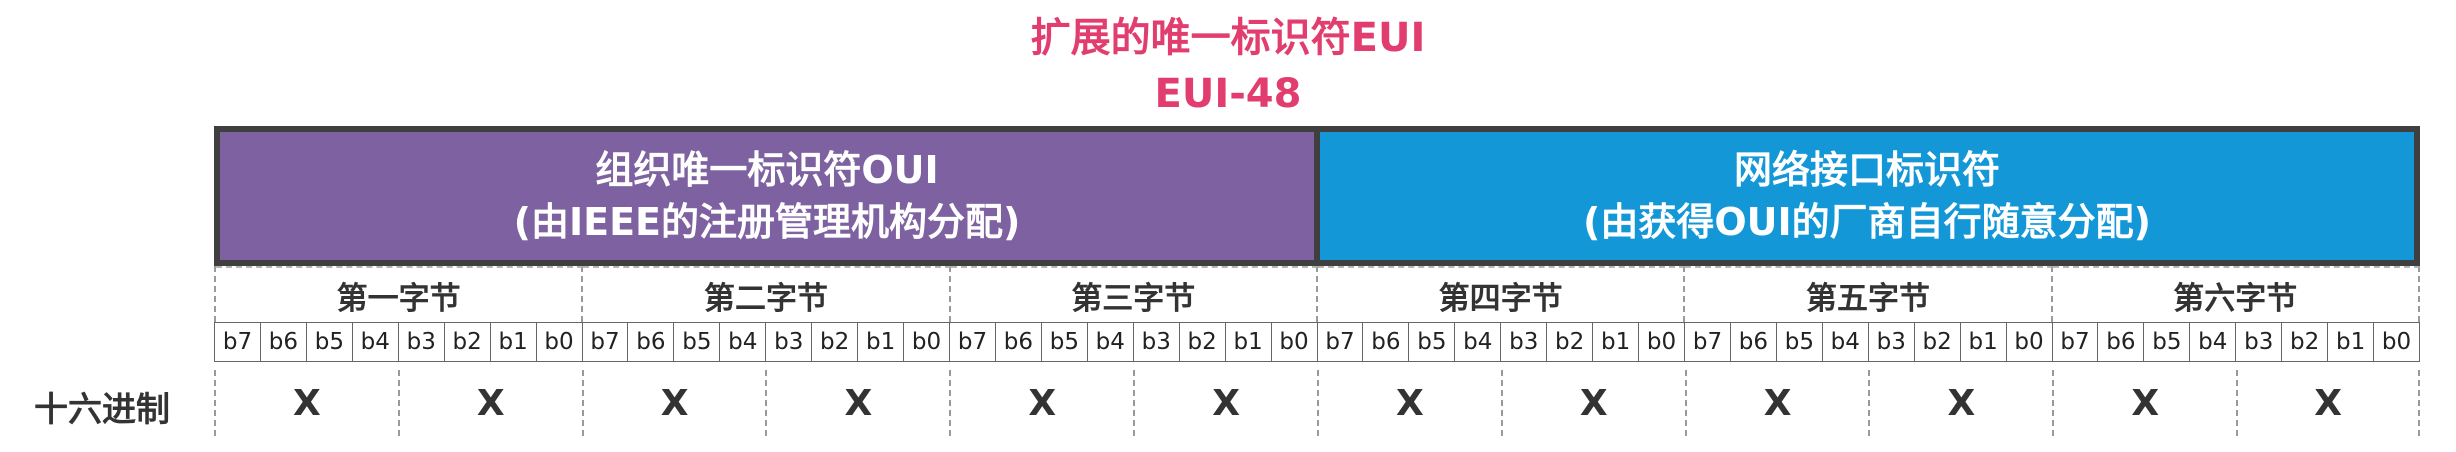  What do you see at coordinates (1867, 170) in the screenshot?
I see `nic-field-name: 网络接口标识符` at bounding box center [1867, 170].